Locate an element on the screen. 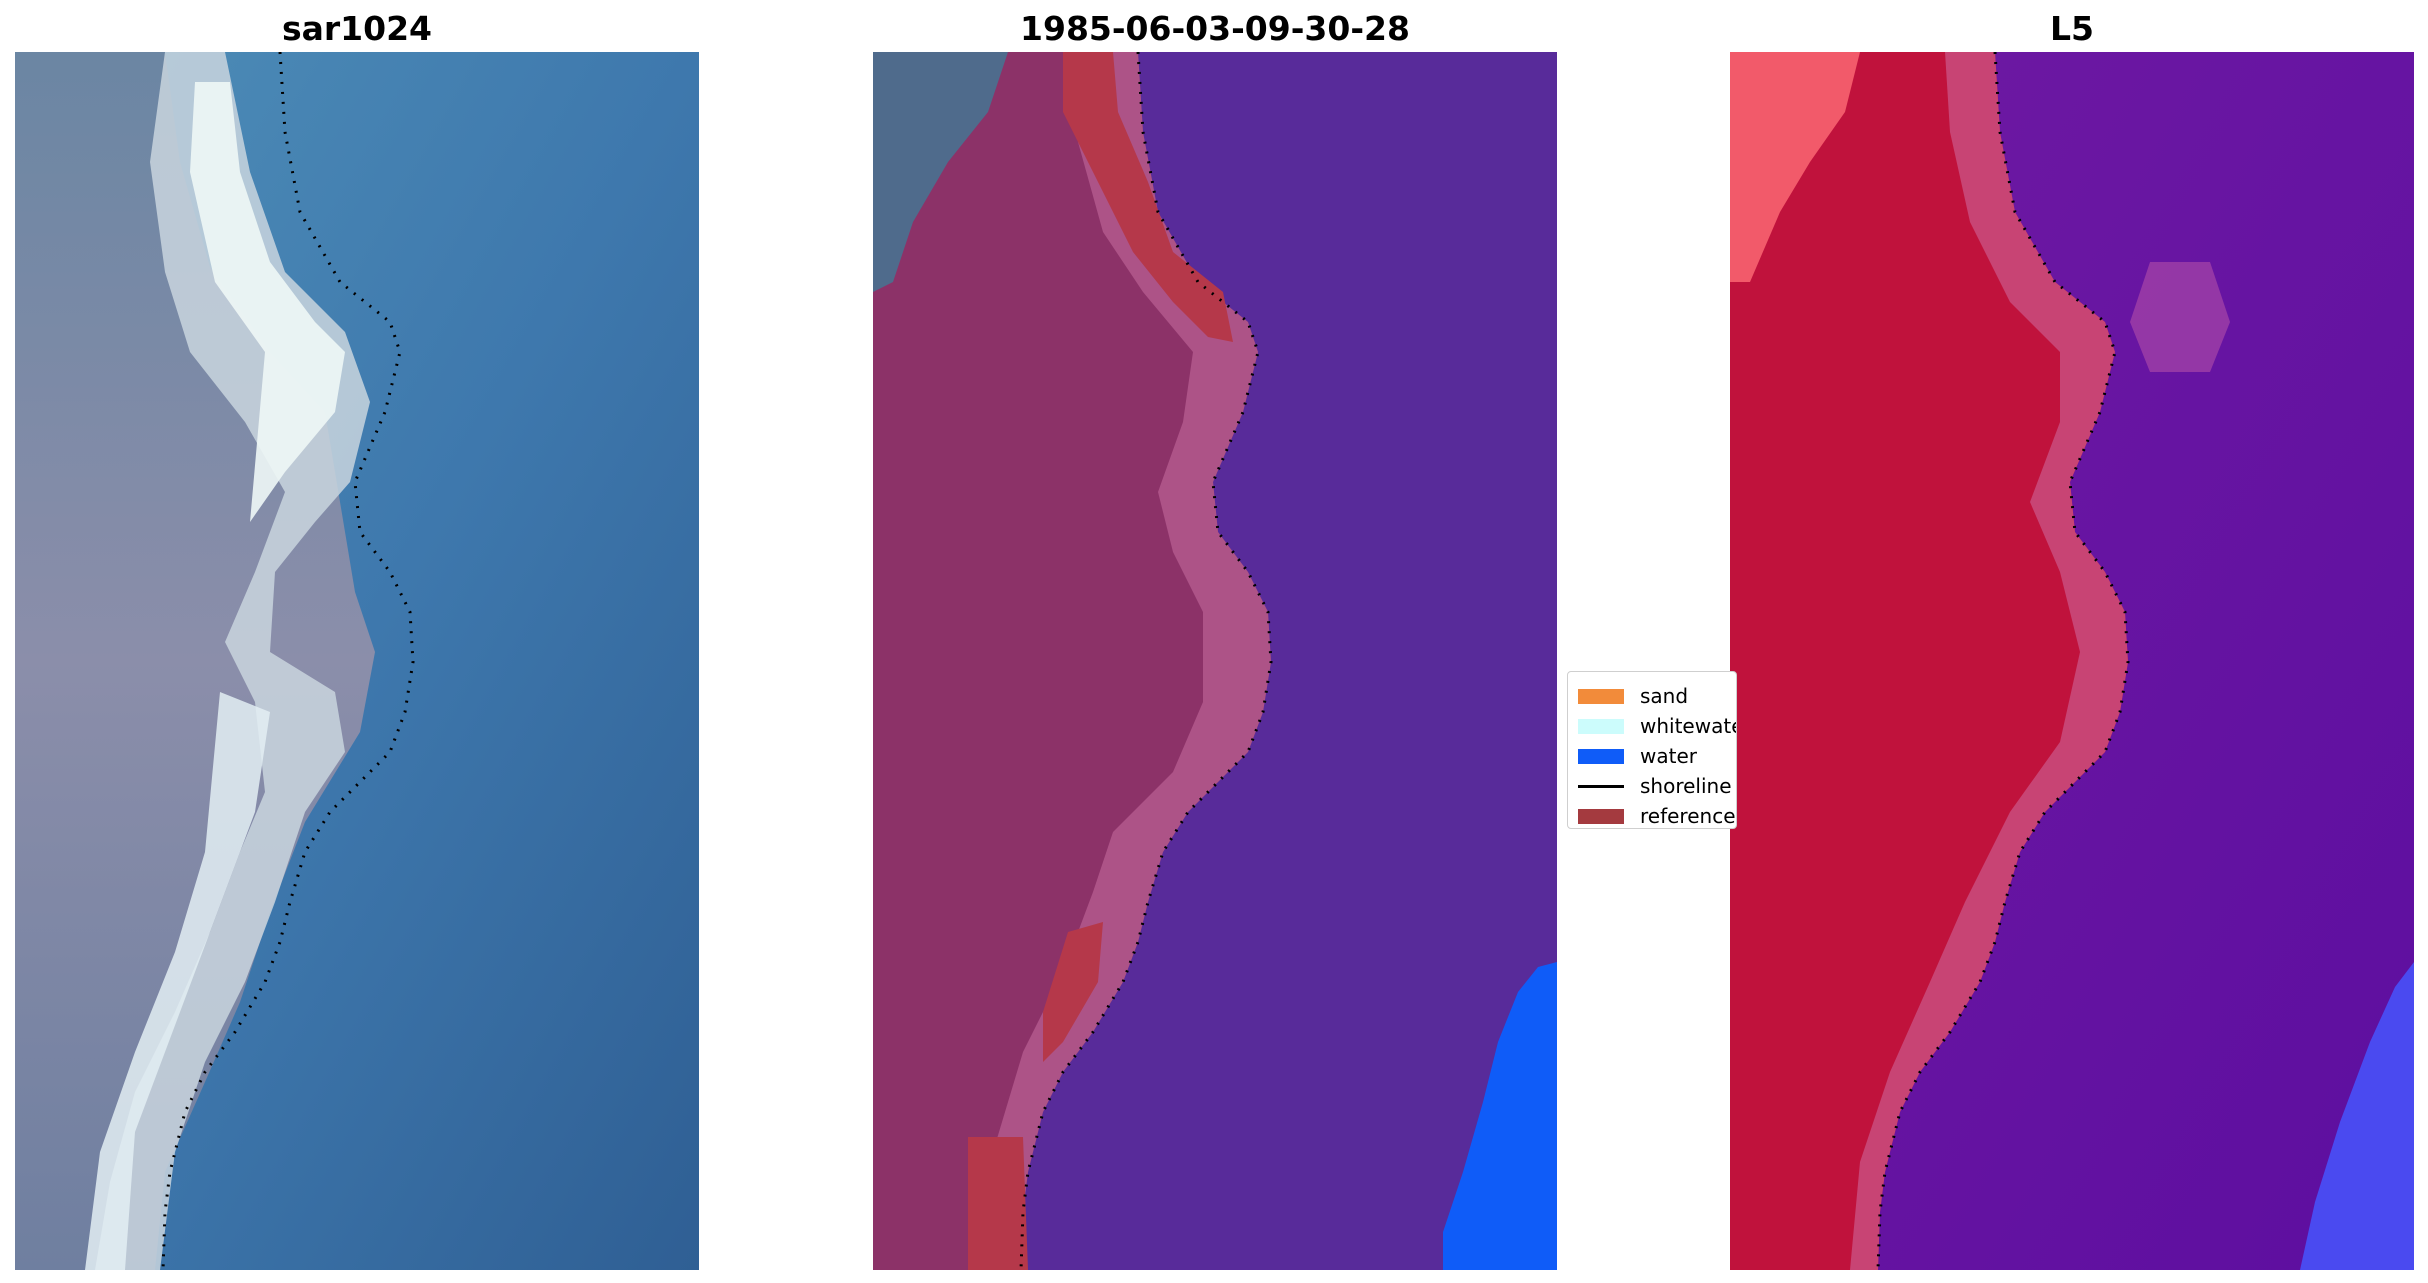 This screenshot has height=1283, width=2428. legend-label-shoreline: shoreline is located at coordinates (1686, 786).